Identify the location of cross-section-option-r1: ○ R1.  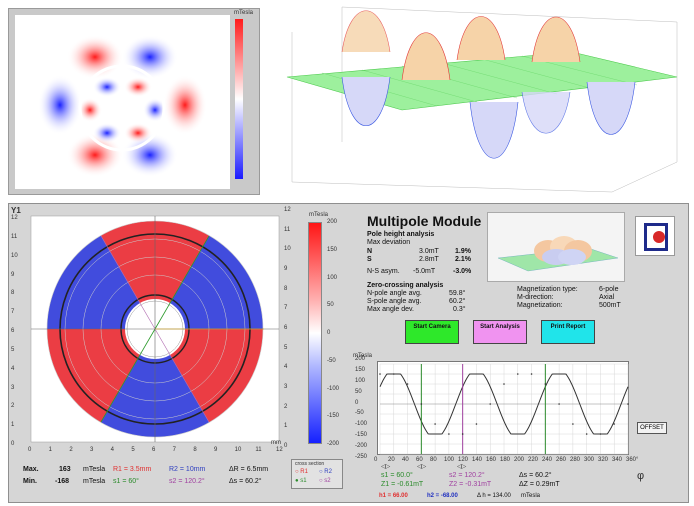
(301, 472).